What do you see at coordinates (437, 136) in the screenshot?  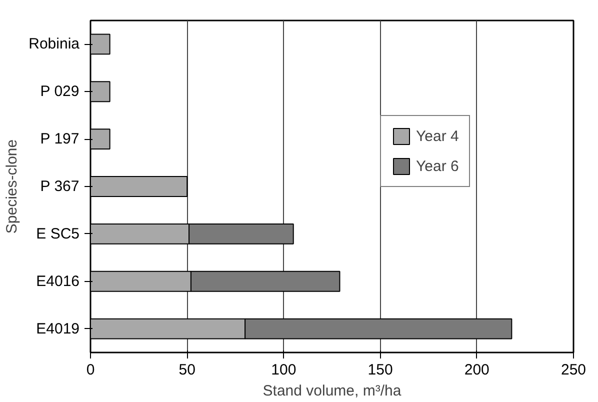 I see `legend-label: Year 4` at bounding box center [437, 136].